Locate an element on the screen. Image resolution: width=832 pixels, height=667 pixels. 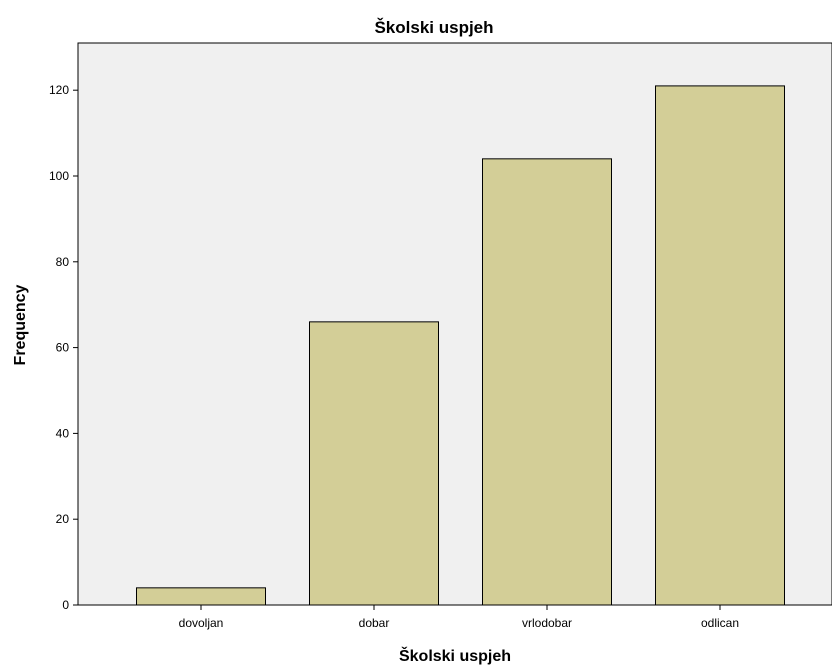
y-axis: 0 20 40 60 80 100 120 is located at coordinates (63, 347).